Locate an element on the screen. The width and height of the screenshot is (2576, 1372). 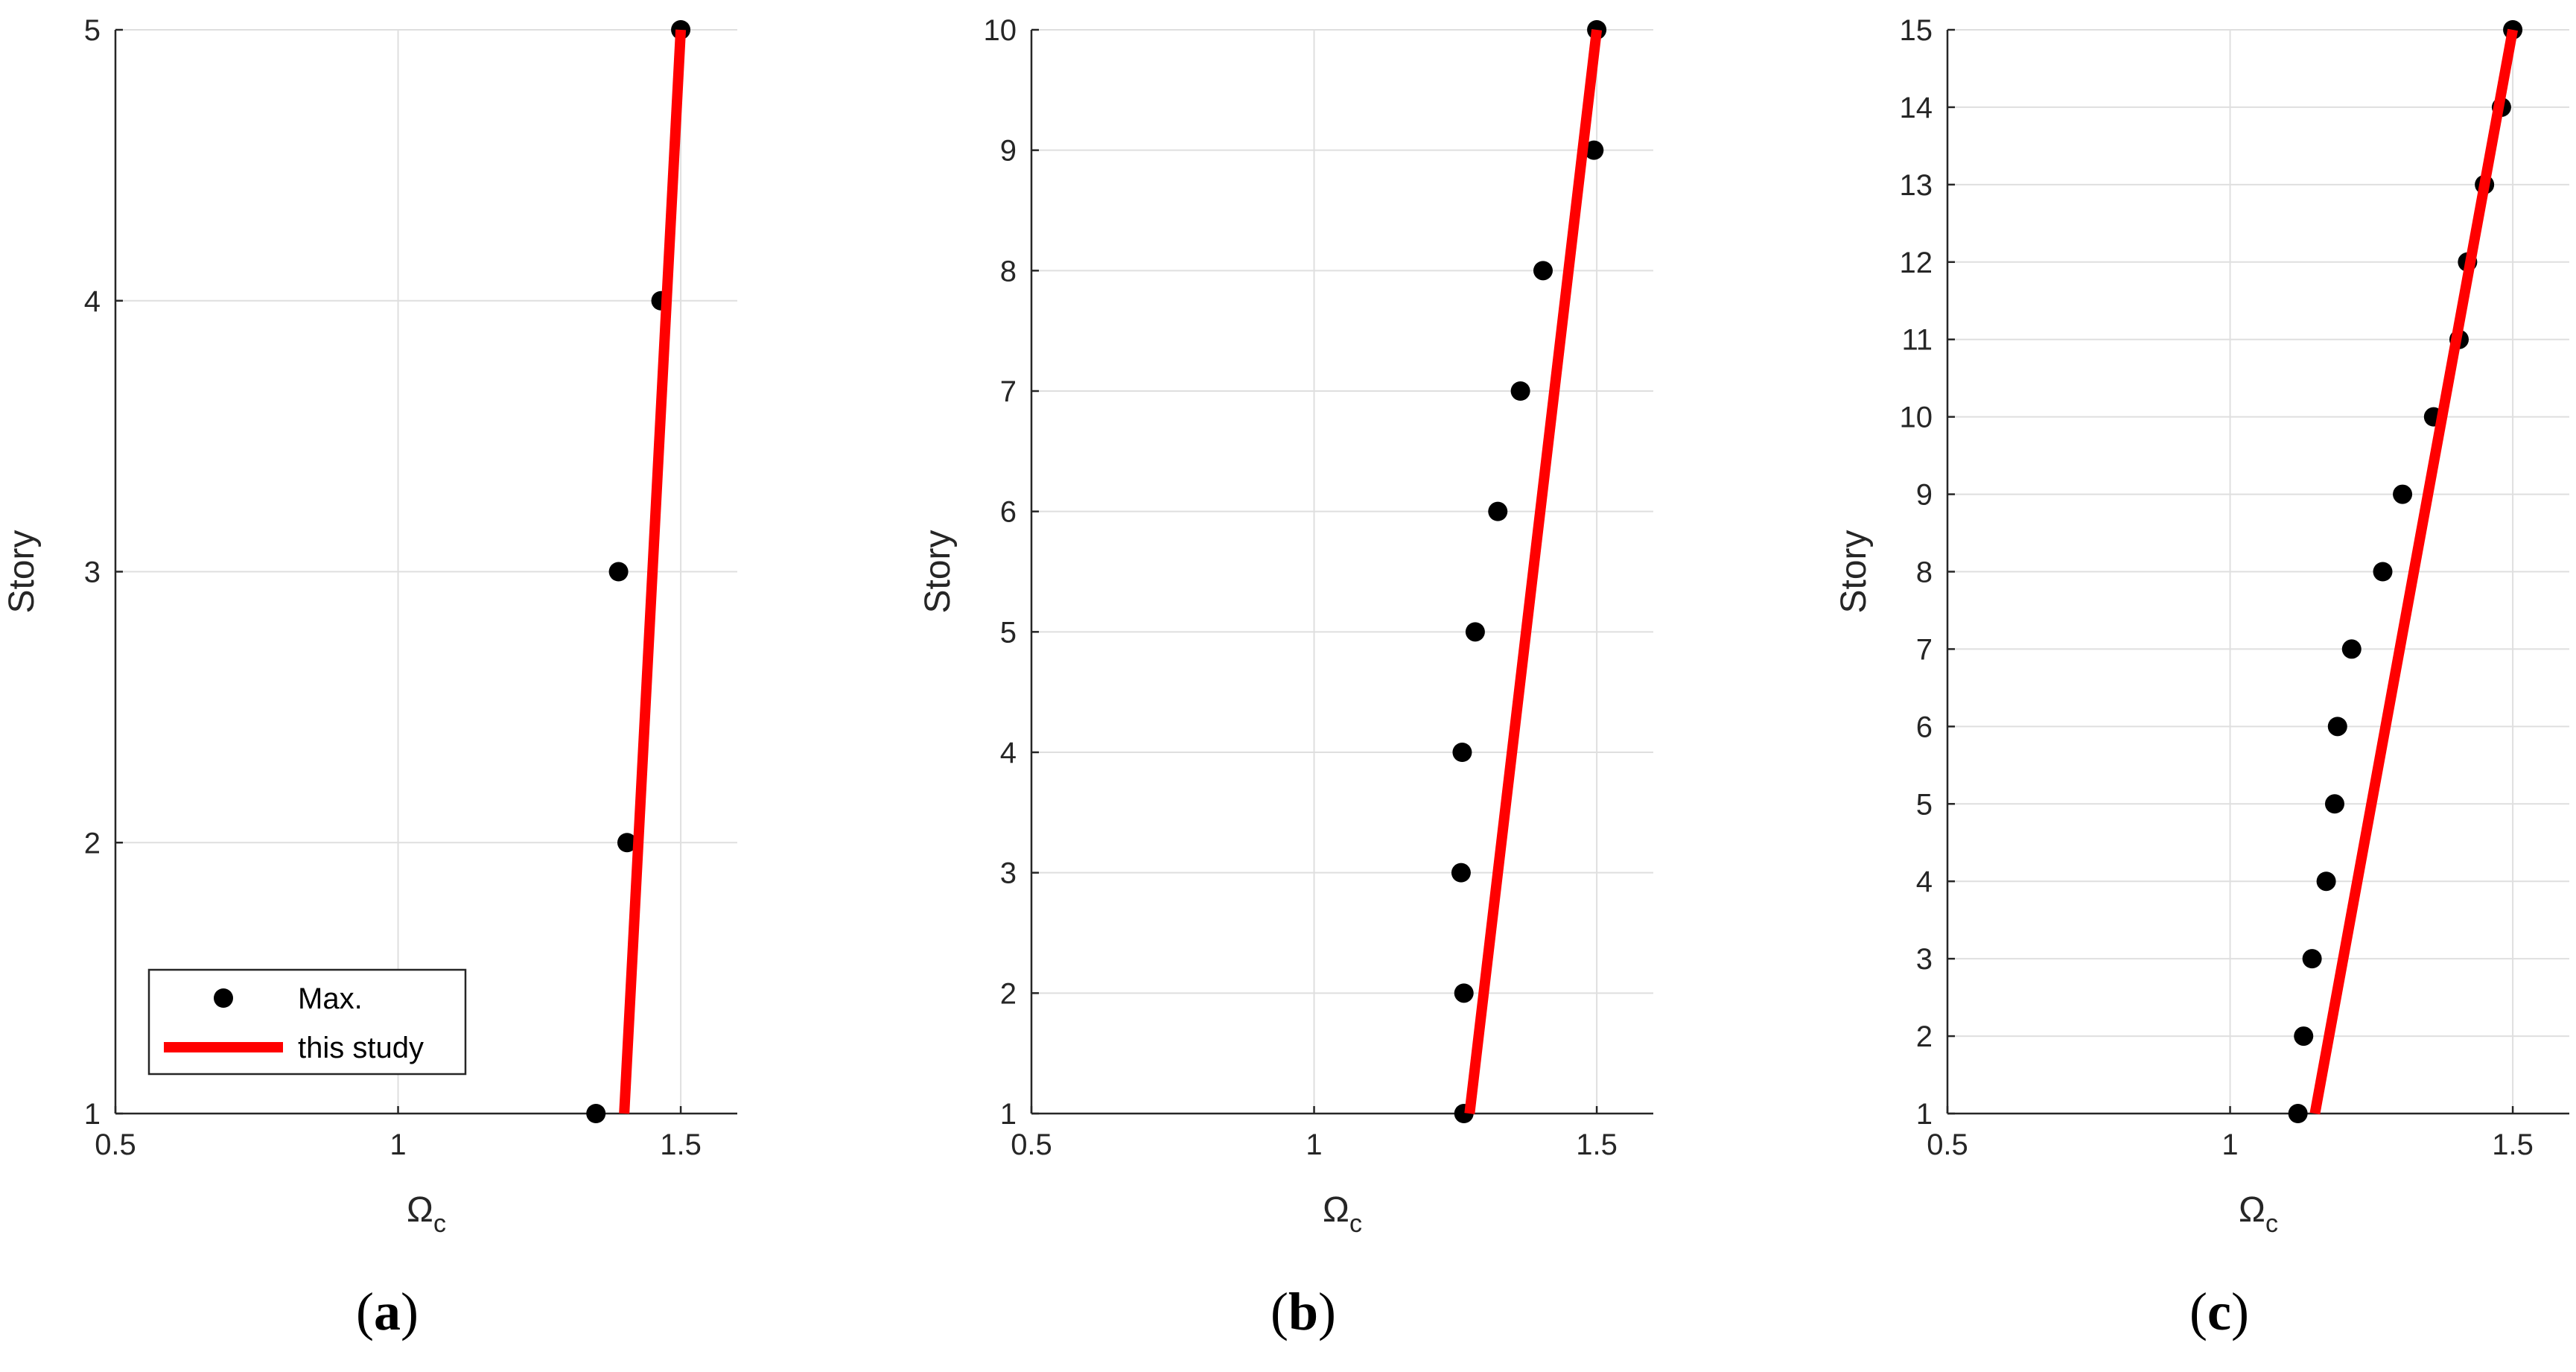
y-tick-label-c-13: 14 is located at coordinates (1916, 108).